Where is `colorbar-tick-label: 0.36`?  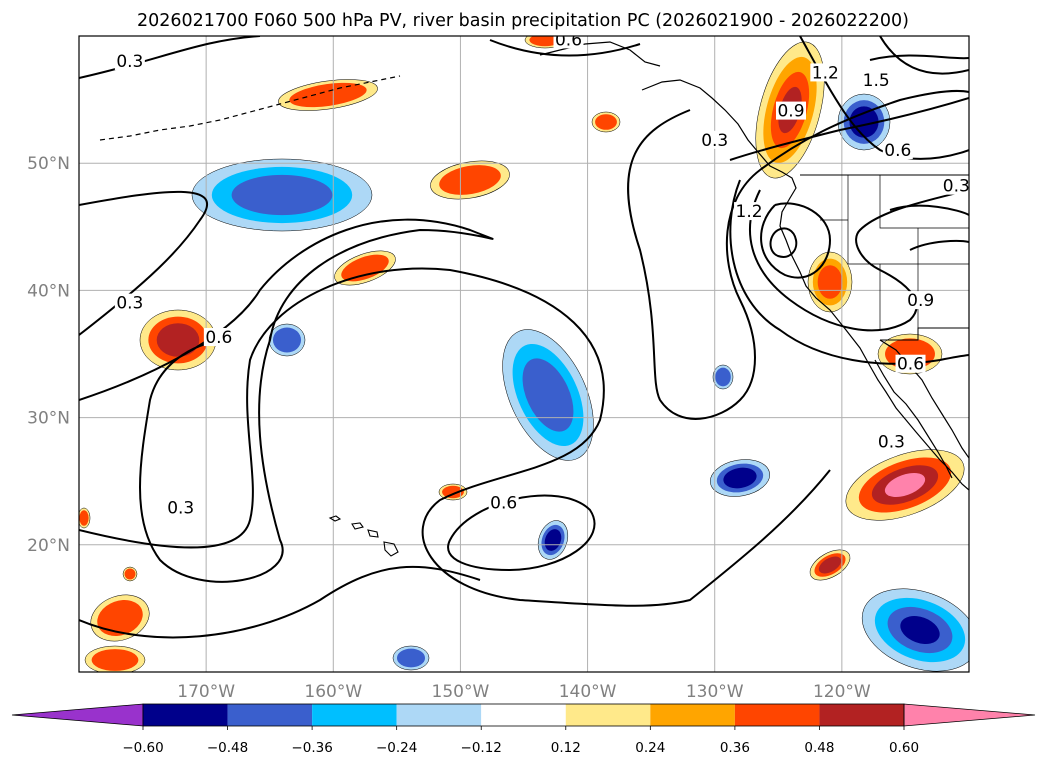 colorbar-tick-label: 0.36 is located at coordinates (735, 748).